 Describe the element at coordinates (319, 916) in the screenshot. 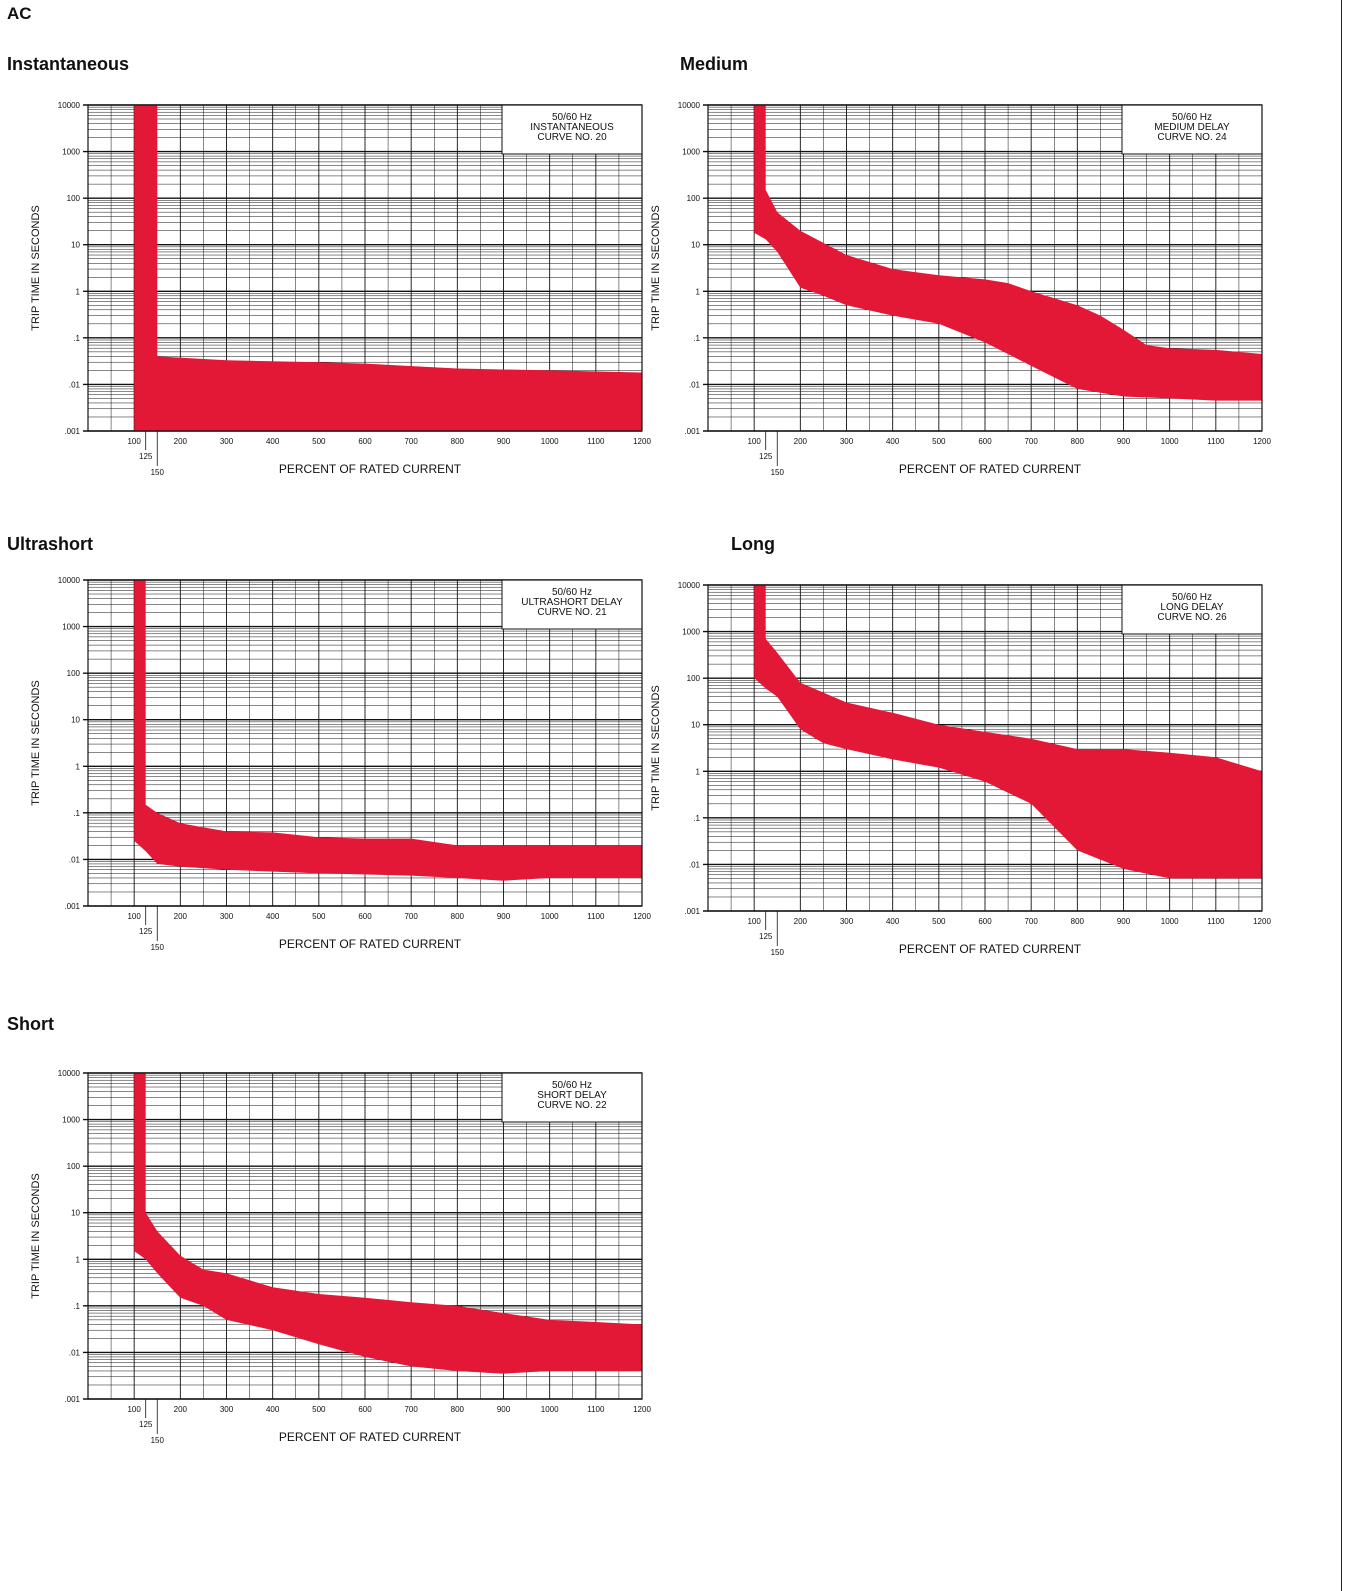

I see `x-tick-label: 500` at that location.